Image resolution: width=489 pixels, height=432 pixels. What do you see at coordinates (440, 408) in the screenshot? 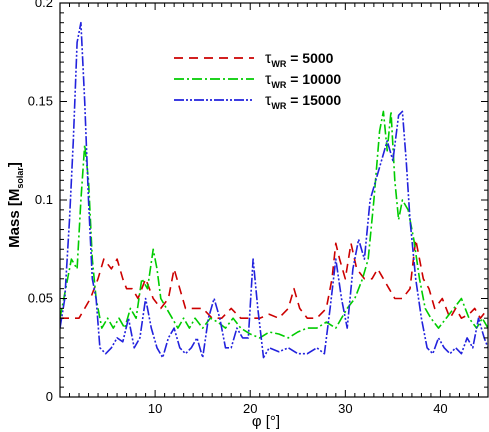
I see `x-tick-label: 40` at bounding box center [440, 408].